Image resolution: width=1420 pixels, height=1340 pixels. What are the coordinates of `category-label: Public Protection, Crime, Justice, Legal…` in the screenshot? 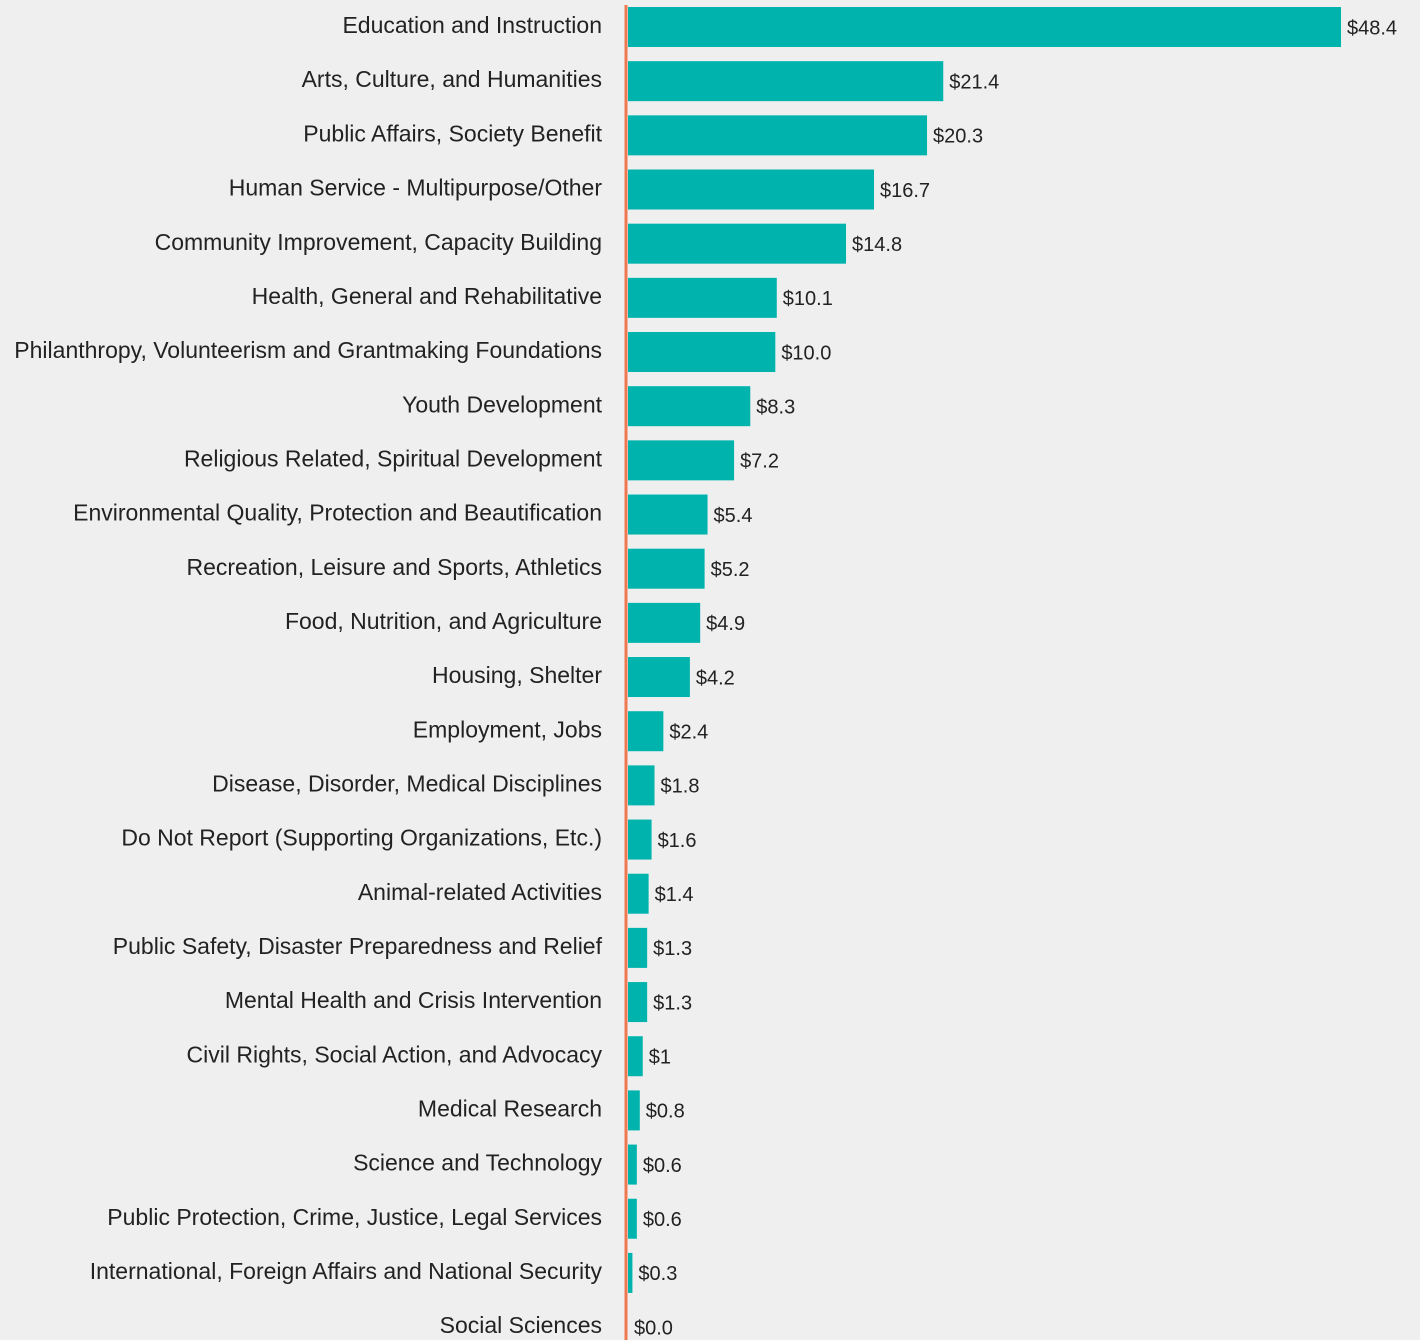 It's located at (354, 1217).